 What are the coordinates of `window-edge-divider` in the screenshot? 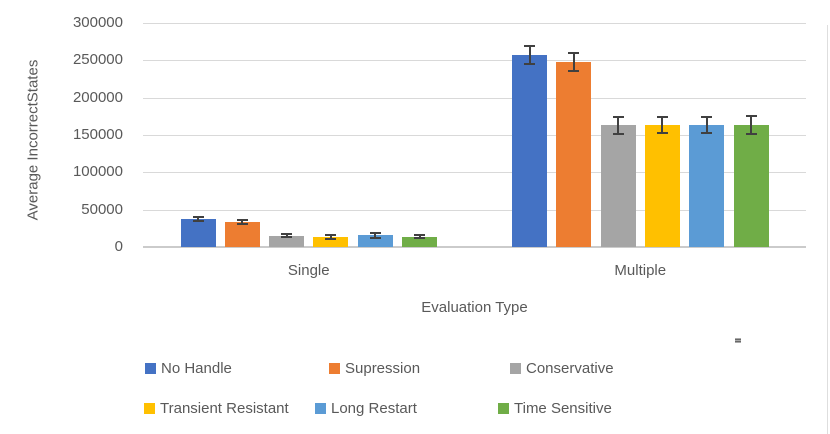 It's located at (827, 229).